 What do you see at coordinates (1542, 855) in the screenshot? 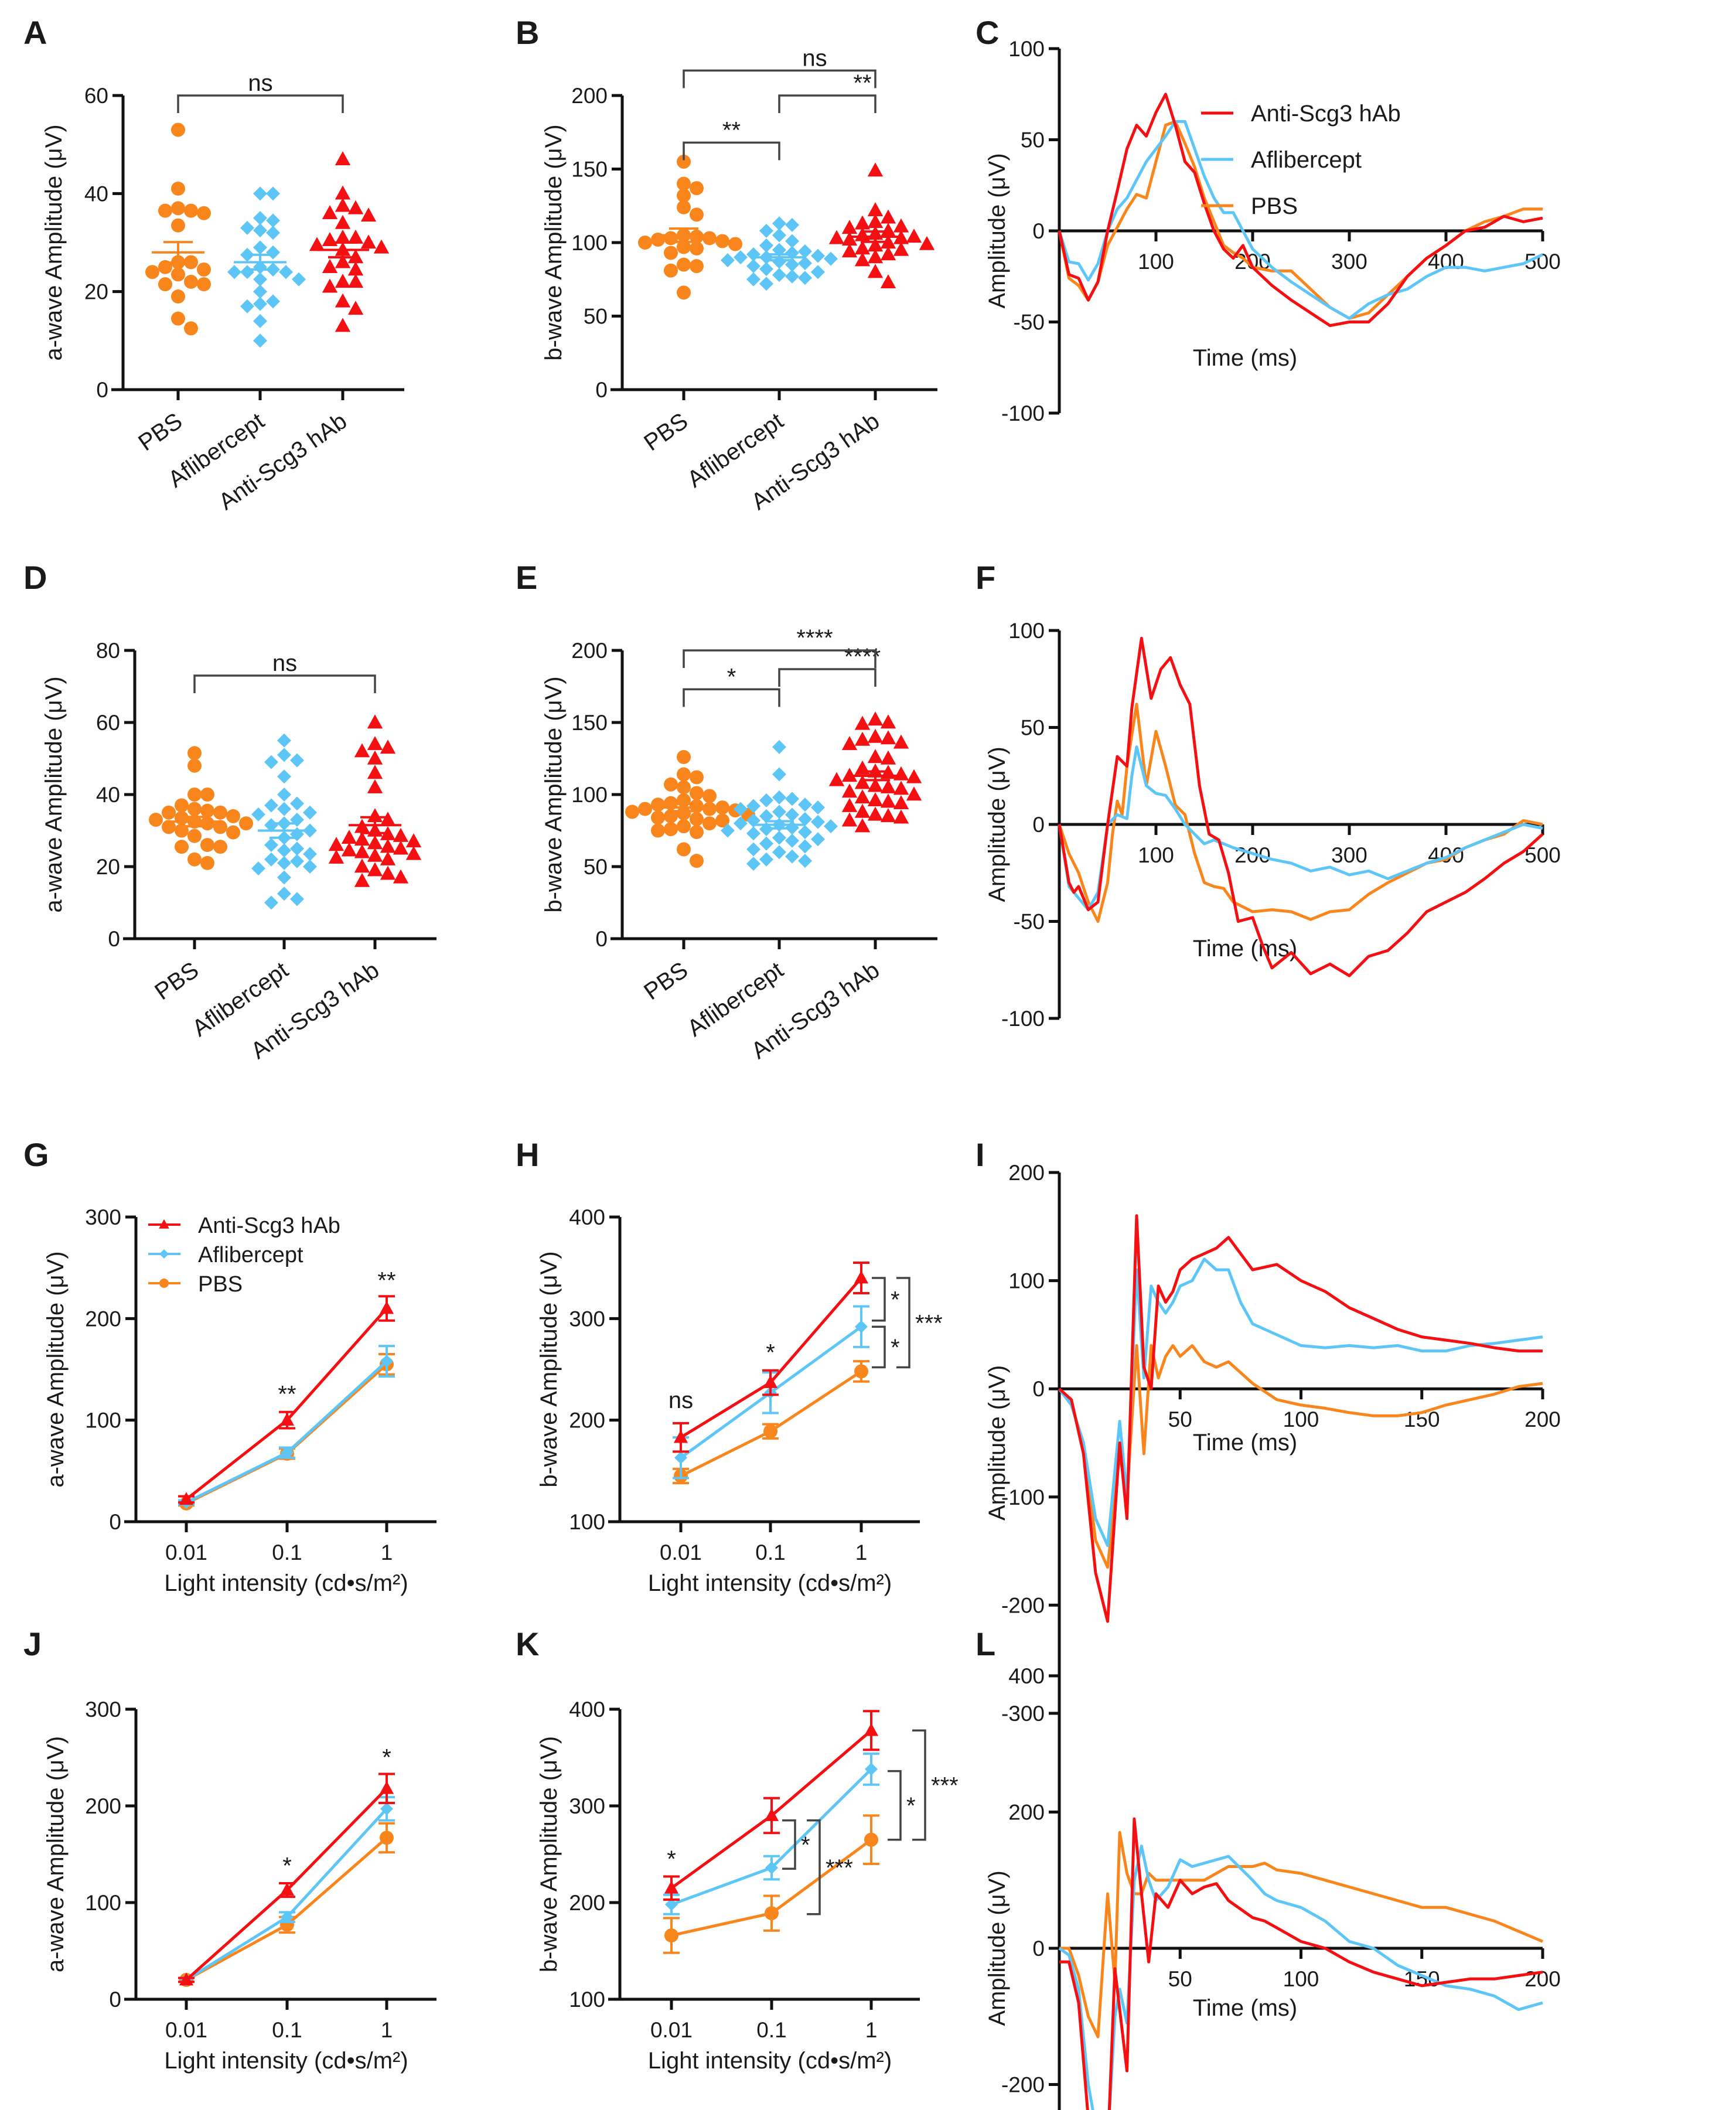
I see `x-tick-label: 500` at bounding box center [1542, 855].